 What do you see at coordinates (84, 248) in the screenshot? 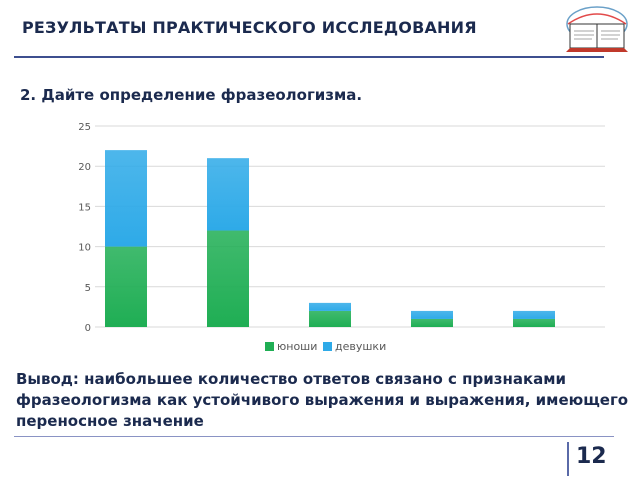
I see `y-tick-label: 10` at bounding box center [84, 248].